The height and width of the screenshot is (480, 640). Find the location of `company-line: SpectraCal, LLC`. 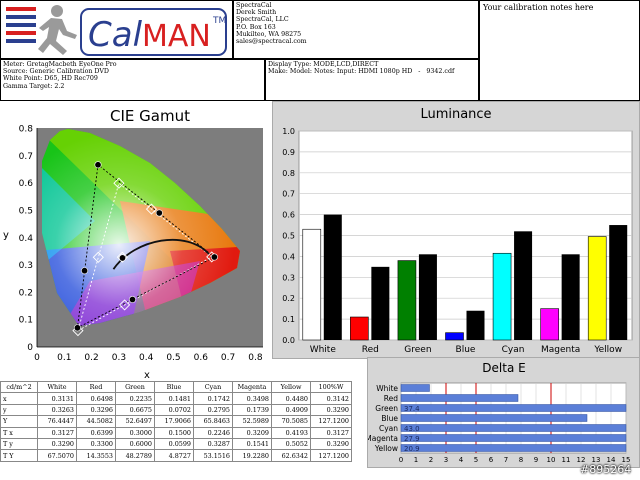

company-line: SpectraCal, LLC is located at coordinates (262, 20).